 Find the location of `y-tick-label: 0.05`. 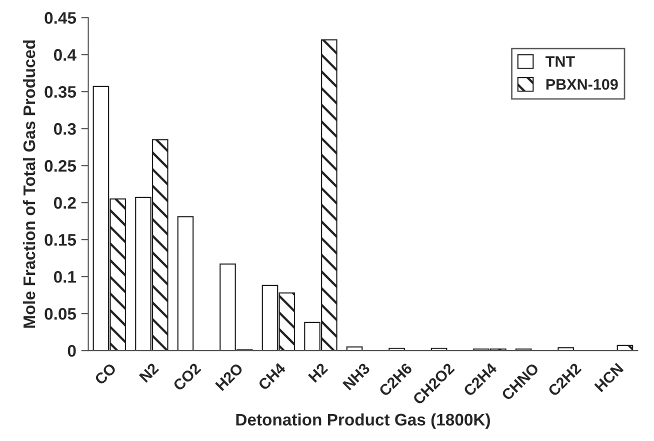

y-tick-label: 0.05 is located at coordinates (60, 314).